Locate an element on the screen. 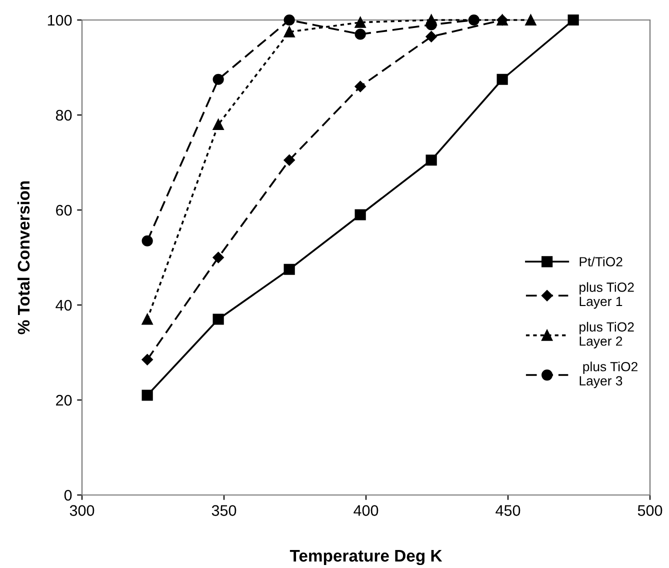 This screenshot has width=669, height=568. x-tick-label: 350 is located at coordinates (224, 510).